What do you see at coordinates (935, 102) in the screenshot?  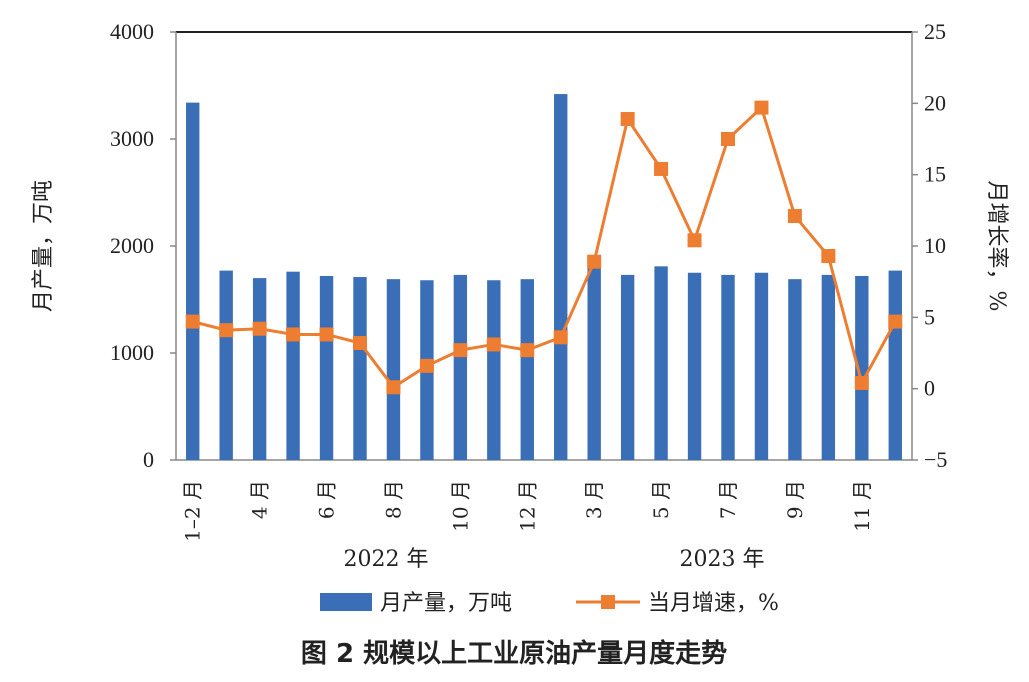 I see `y-right-tick-label: 20` at bounding box center [935, 102].